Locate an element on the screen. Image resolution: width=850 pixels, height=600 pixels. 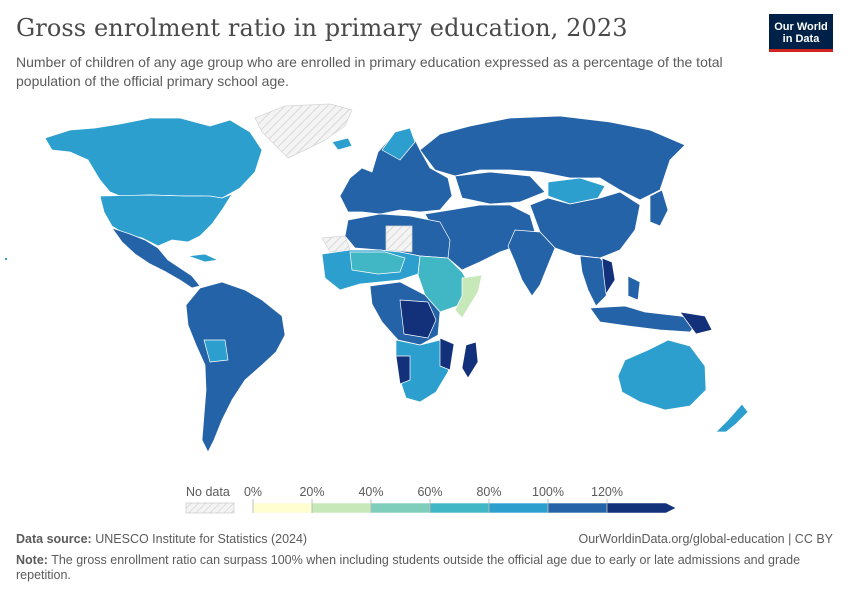
region-namibia is located at coordinates (403, 370).